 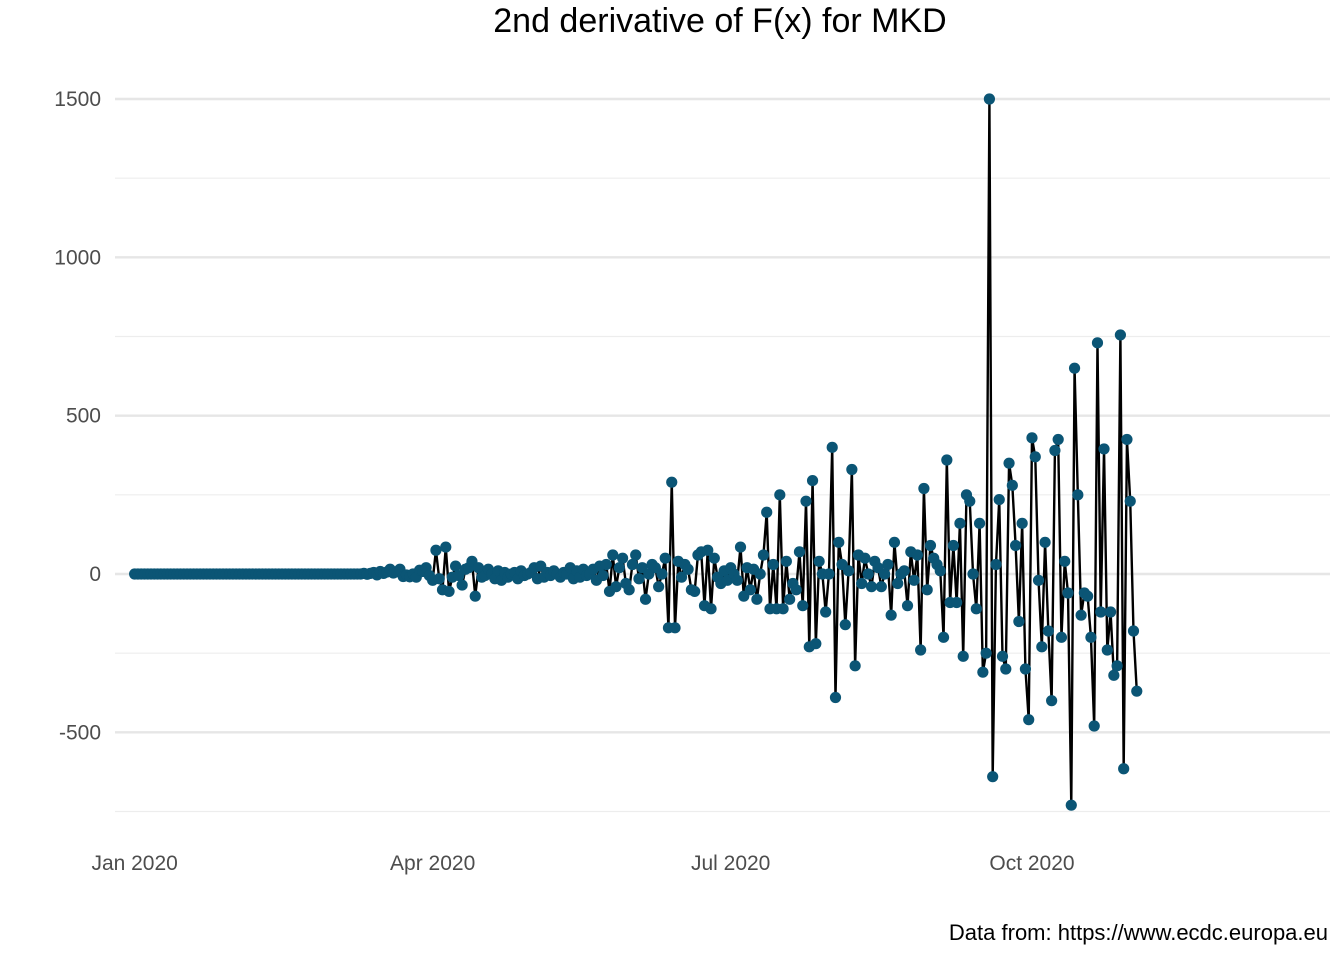 What do you see at coordinates (134, 863) in the screenshot?
I see `x-tick-label: Jan 2020` at bounding box center [134, 863].